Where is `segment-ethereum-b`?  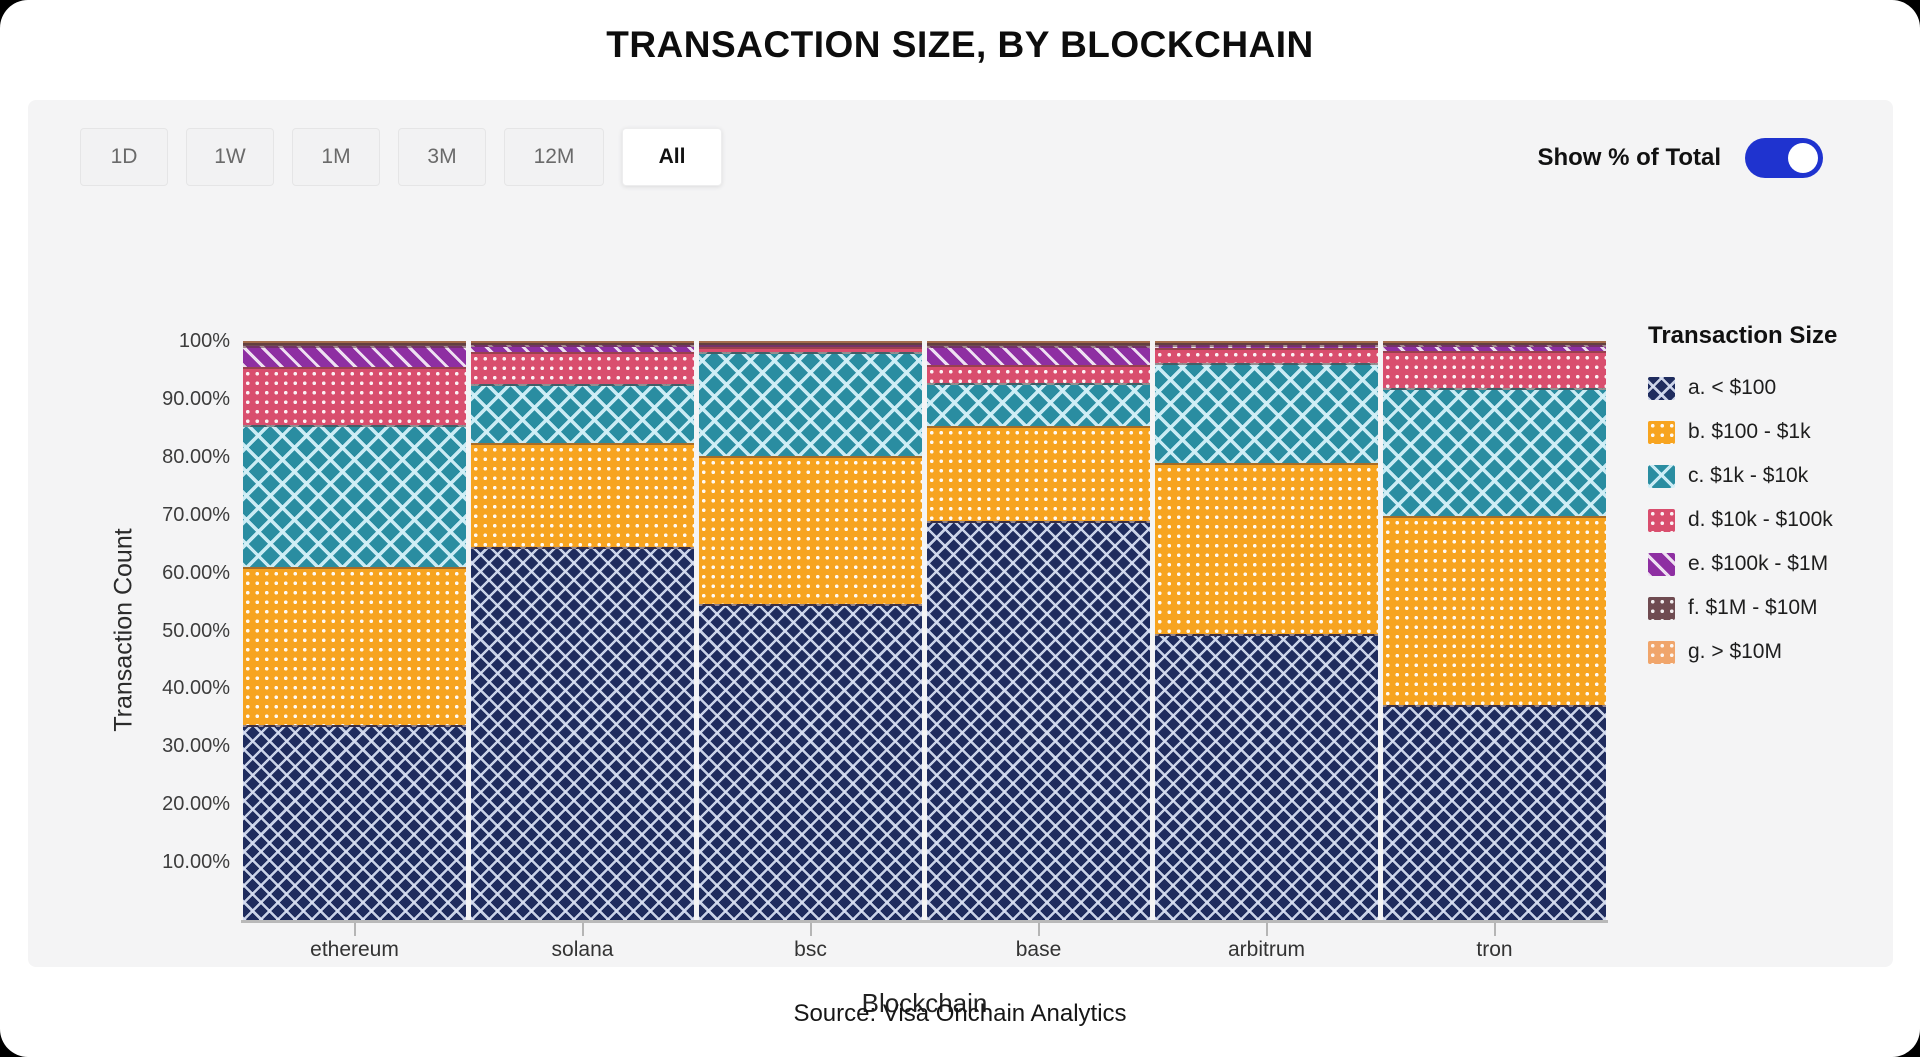
segment-ethereum-b is located at coordinates (354, 646).